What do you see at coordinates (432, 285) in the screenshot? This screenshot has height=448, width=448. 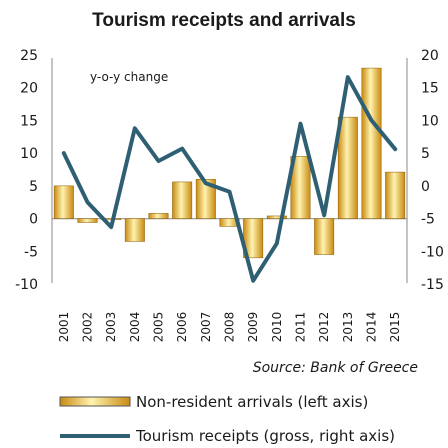 I see `right-tick-label: -15` at bounding box center [432, 285].